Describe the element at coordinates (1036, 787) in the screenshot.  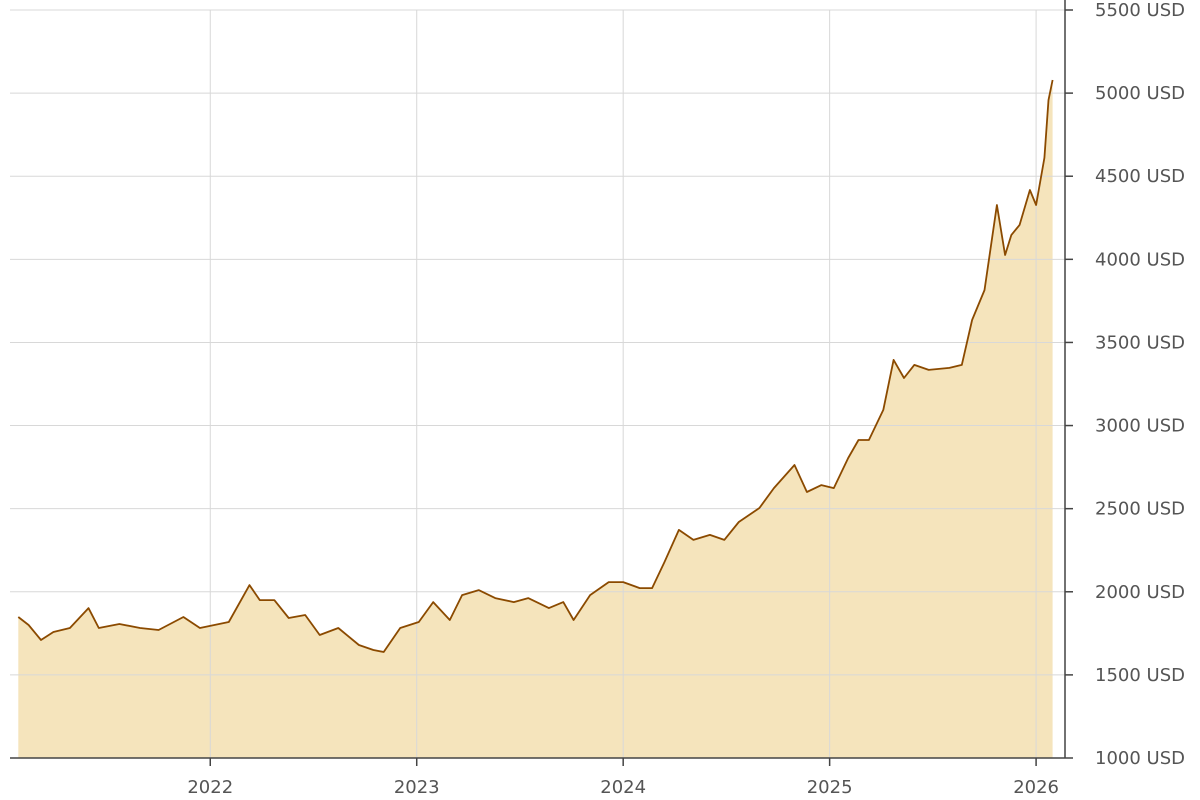
I see `x-tick-label: 2026` at that location.